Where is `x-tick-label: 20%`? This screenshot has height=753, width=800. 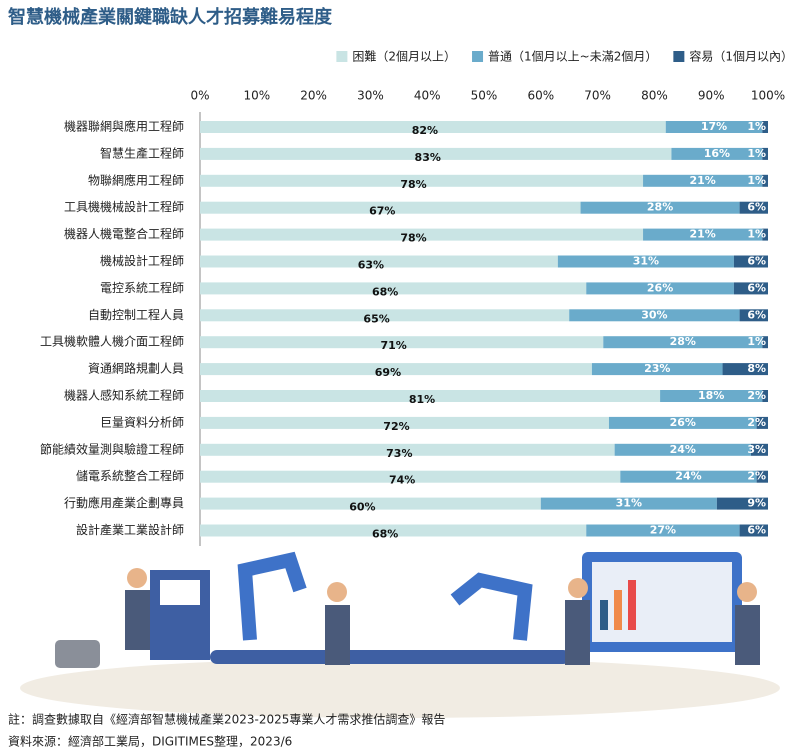 x-tick-label: 20% is located at coordinates (313, 96).